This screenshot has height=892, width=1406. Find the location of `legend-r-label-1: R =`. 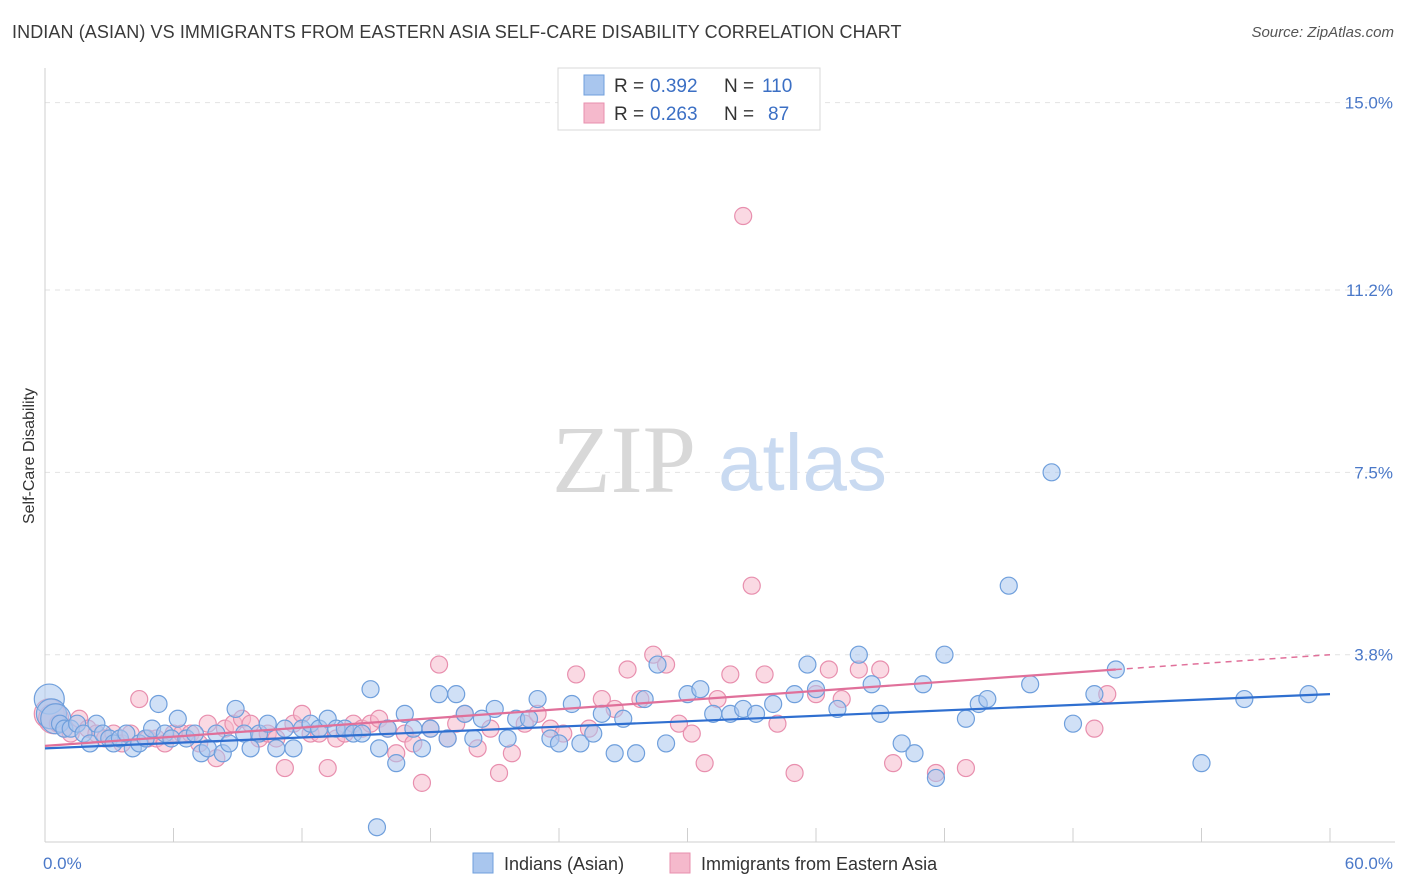

legend-r-label-1: R = is located at coordinates (629, 86).